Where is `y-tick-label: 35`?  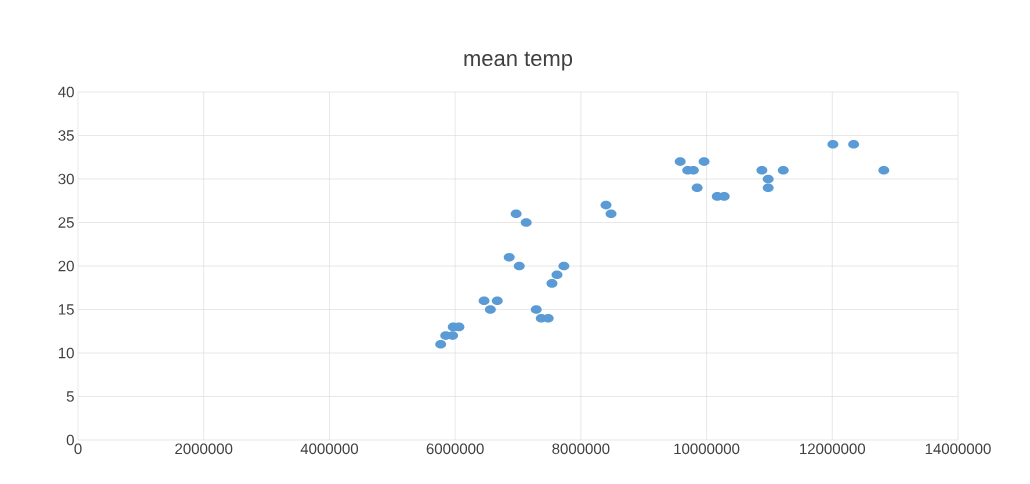 y-tick-label: 35 is located at coordinates (66, 135).